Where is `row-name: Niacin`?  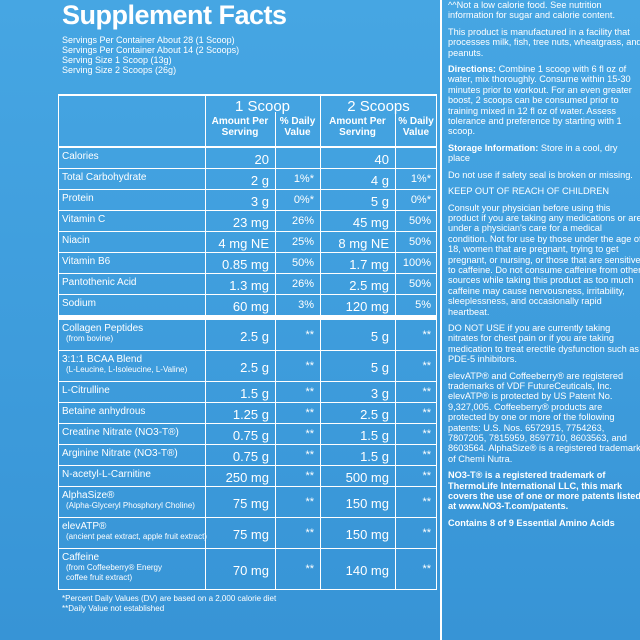
row-name: Niacin is located at coordinates (76, 240).